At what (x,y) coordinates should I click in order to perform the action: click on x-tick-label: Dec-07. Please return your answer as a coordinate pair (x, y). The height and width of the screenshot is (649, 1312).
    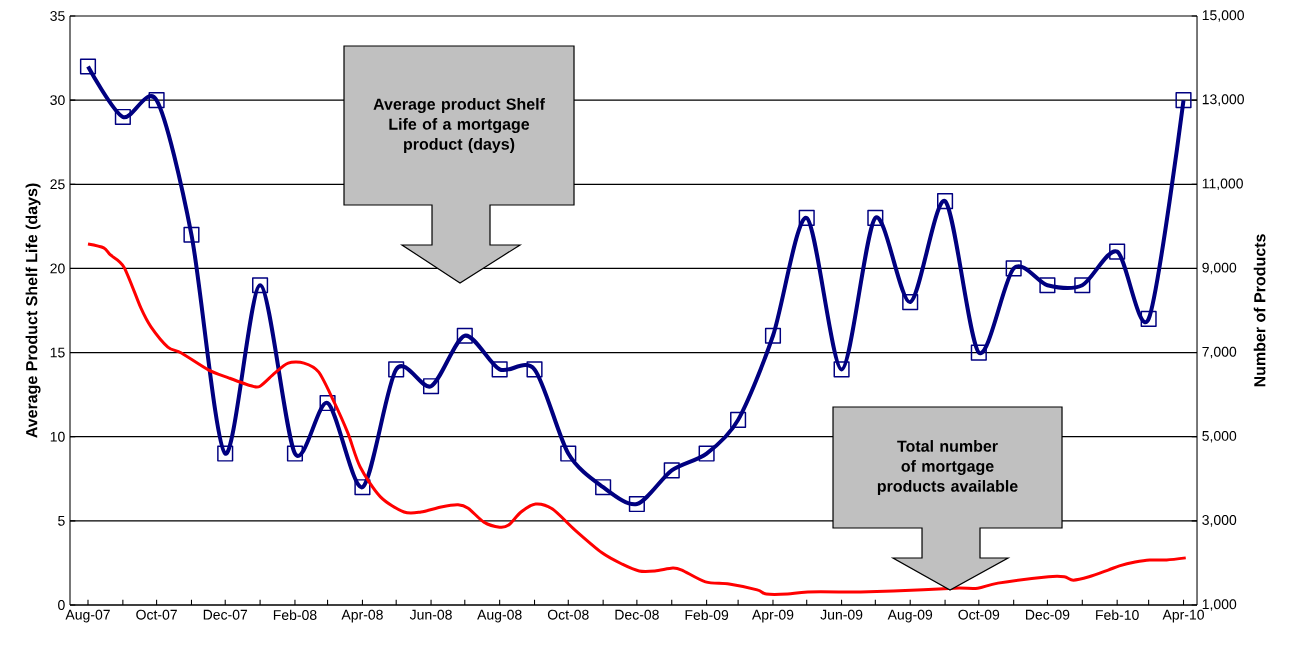
    Looking at the image, I should click on (225, 614).